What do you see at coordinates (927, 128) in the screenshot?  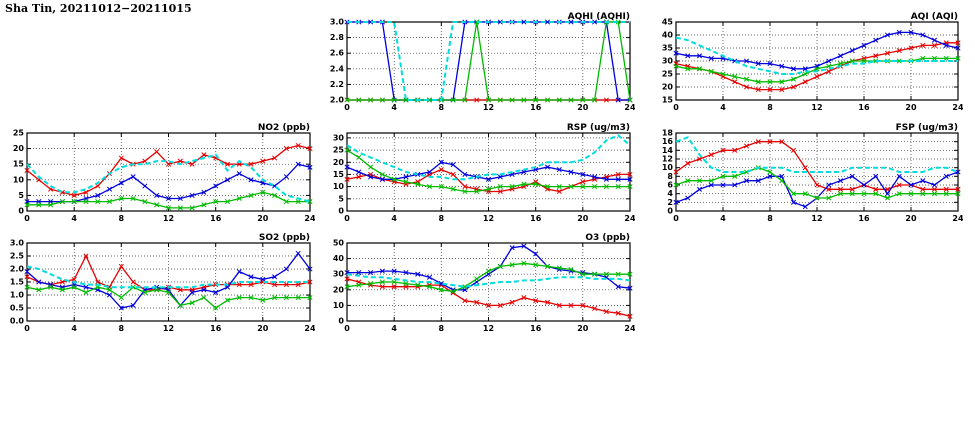 I see `chart-title: FSP (ug/m3)` at bounding box center [927, 128].